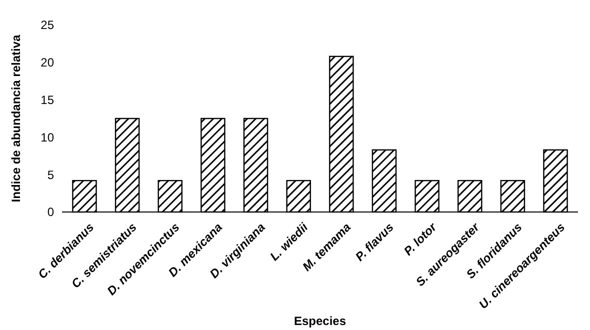  What do you see at coordinates (47, 25) in the screenshot?
I see `y-tick-label: 25` at bounding box center [47, 25].